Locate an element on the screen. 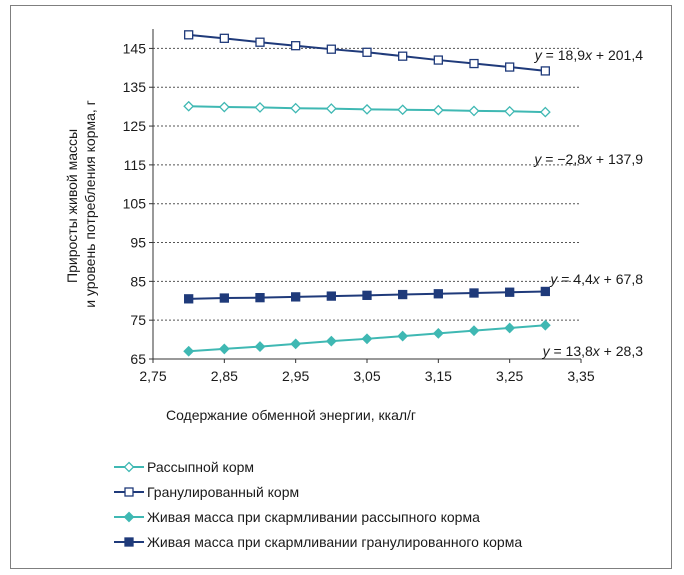  y-axis-title-line-1: Приросты живой массы is located at coordinates (72, 206).